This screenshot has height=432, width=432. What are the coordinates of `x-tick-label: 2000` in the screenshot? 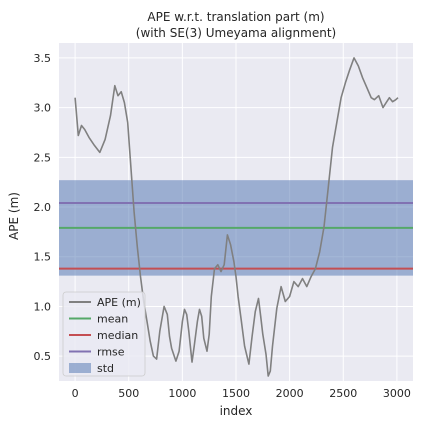 It's located at (290, 393).